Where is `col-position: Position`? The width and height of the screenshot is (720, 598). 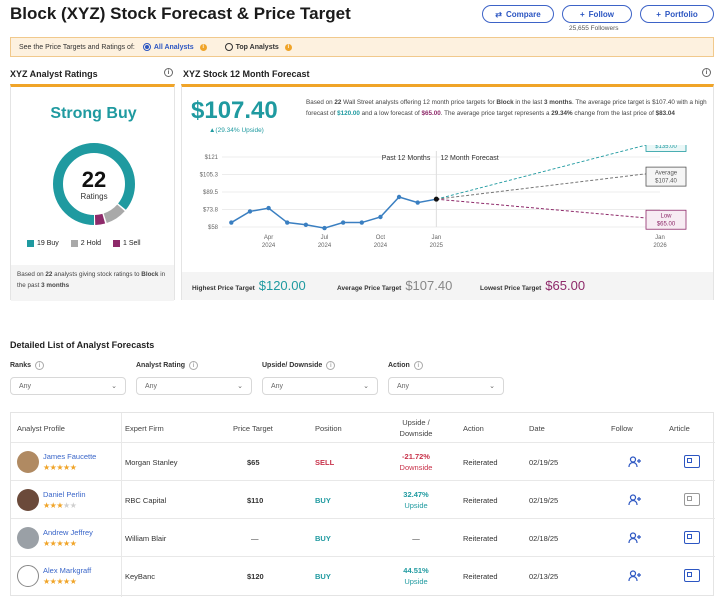 col-position: Position is located at coordinates (328, 428).